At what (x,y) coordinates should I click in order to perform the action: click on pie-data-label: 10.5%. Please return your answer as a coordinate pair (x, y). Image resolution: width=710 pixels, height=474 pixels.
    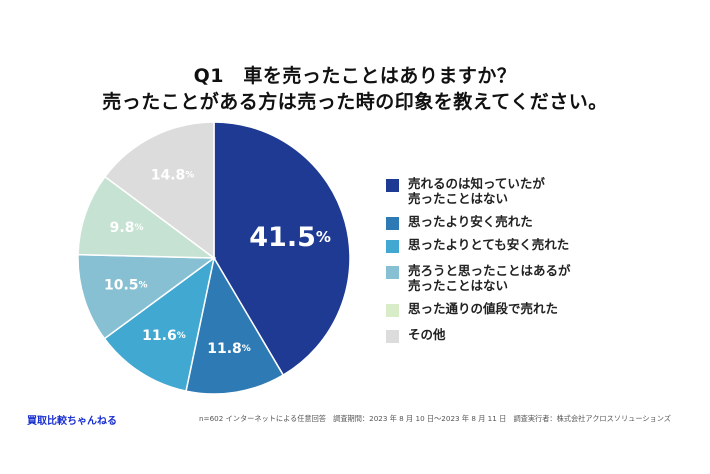
    Looking at the image, I should click on (126, 286).